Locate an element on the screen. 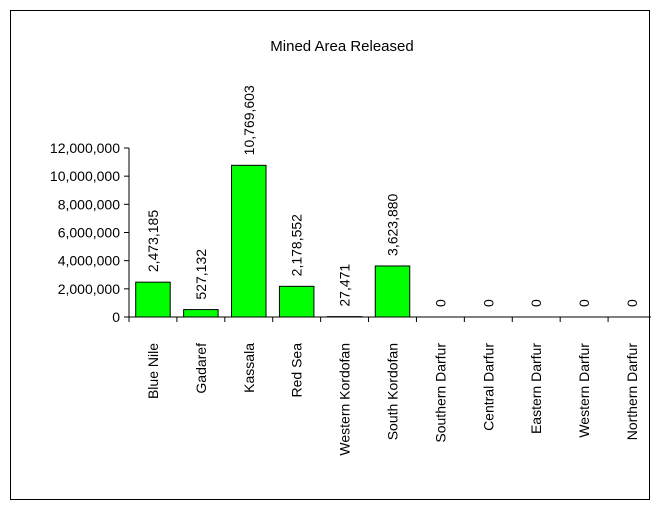 The width and height of the screenshot is (661, 510). bars is located at coordinates (273, 241).